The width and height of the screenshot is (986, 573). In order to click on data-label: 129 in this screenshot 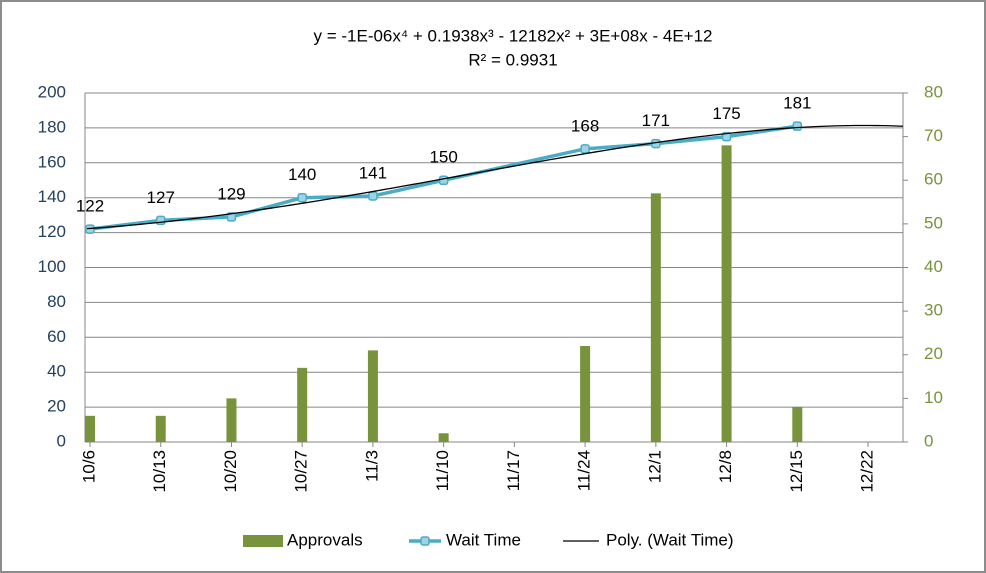, I will do `click(231, 193)`.